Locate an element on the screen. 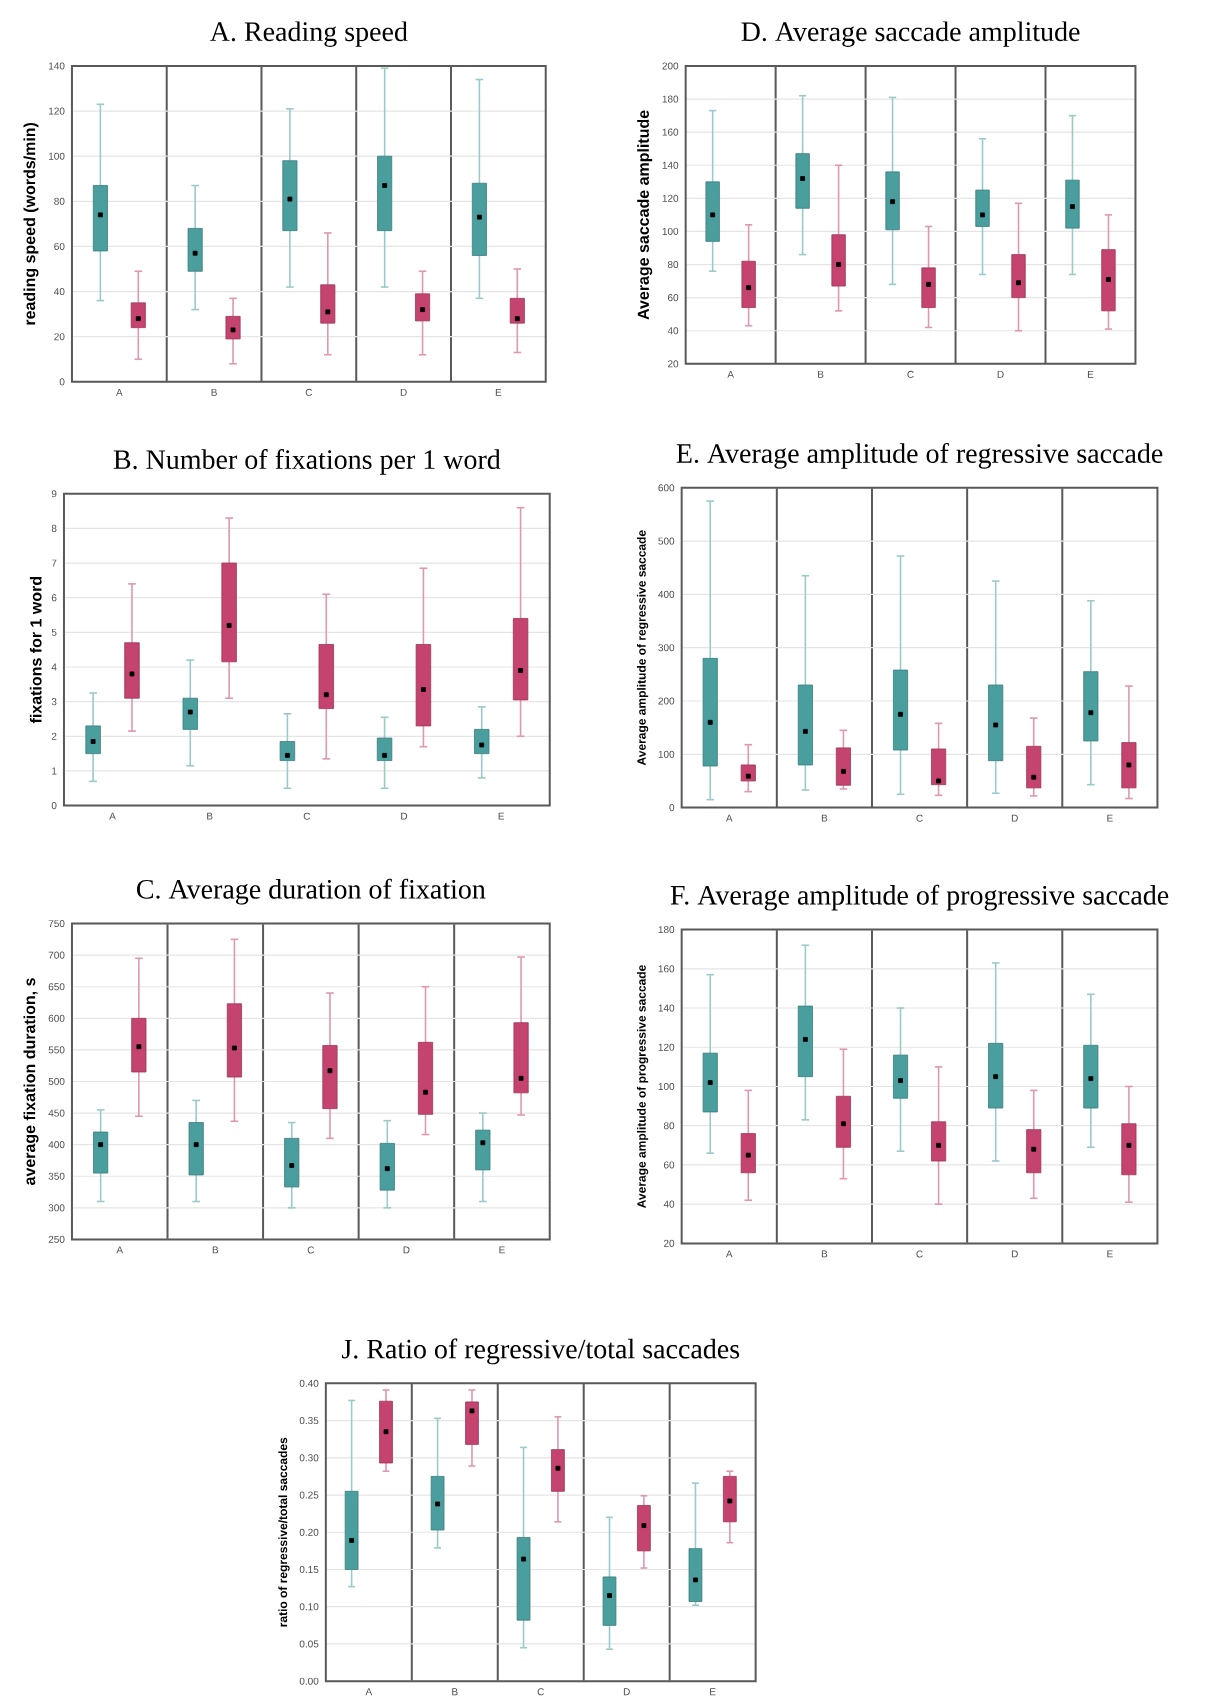 Image resolution: width=1228 pixels, height=1702 pixels. chart-title: D. Average saccade amplitude is located at coordinates (910, 34).